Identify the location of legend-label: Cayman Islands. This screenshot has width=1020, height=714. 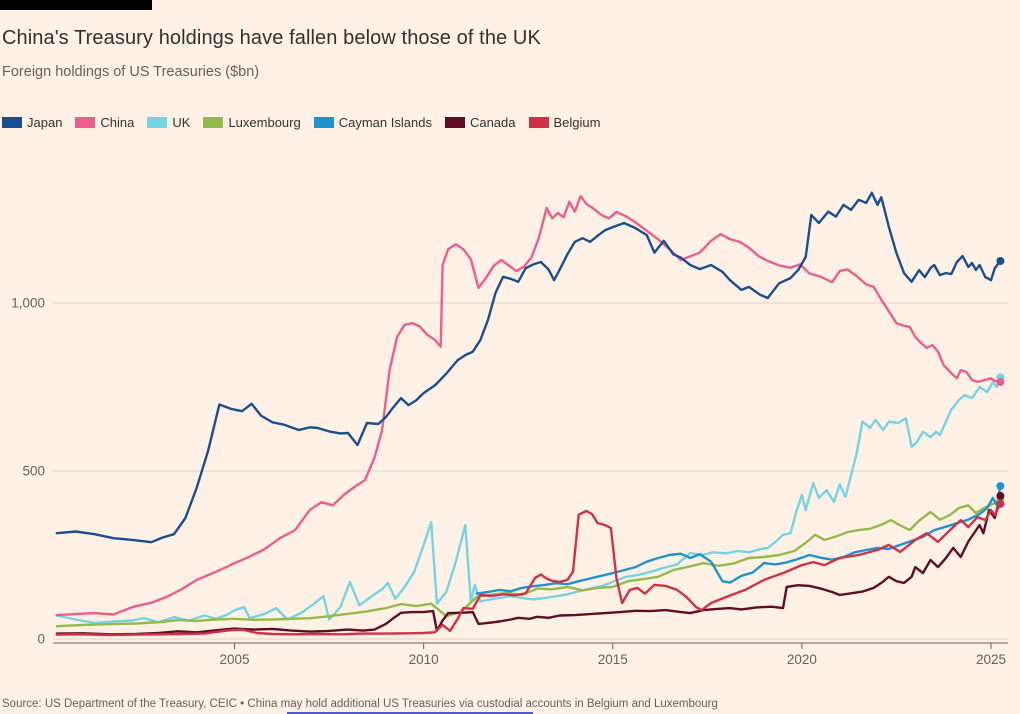
(385, 122).